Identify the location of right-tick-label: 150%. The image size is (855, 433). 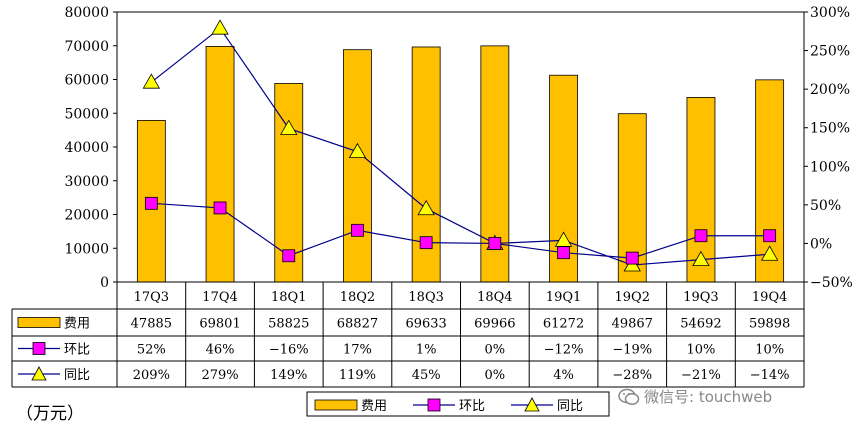
(830, 129).